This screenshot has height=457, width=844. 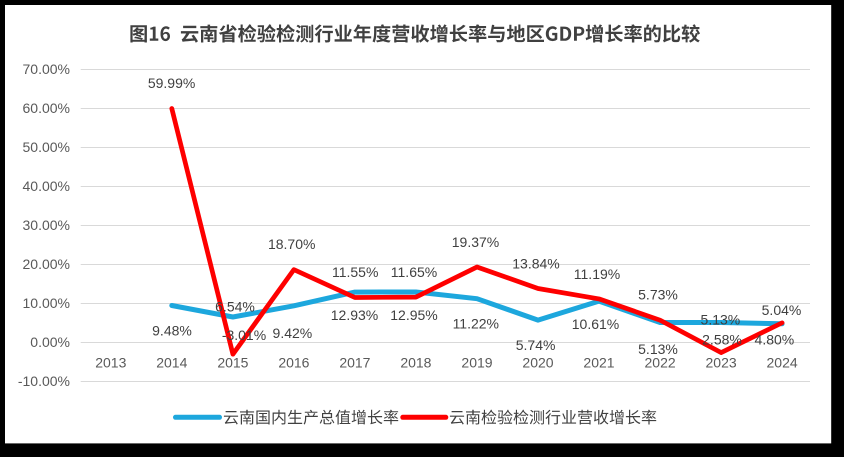 I want to click on svg-text: 5.04%, so click(x=782, y=310).